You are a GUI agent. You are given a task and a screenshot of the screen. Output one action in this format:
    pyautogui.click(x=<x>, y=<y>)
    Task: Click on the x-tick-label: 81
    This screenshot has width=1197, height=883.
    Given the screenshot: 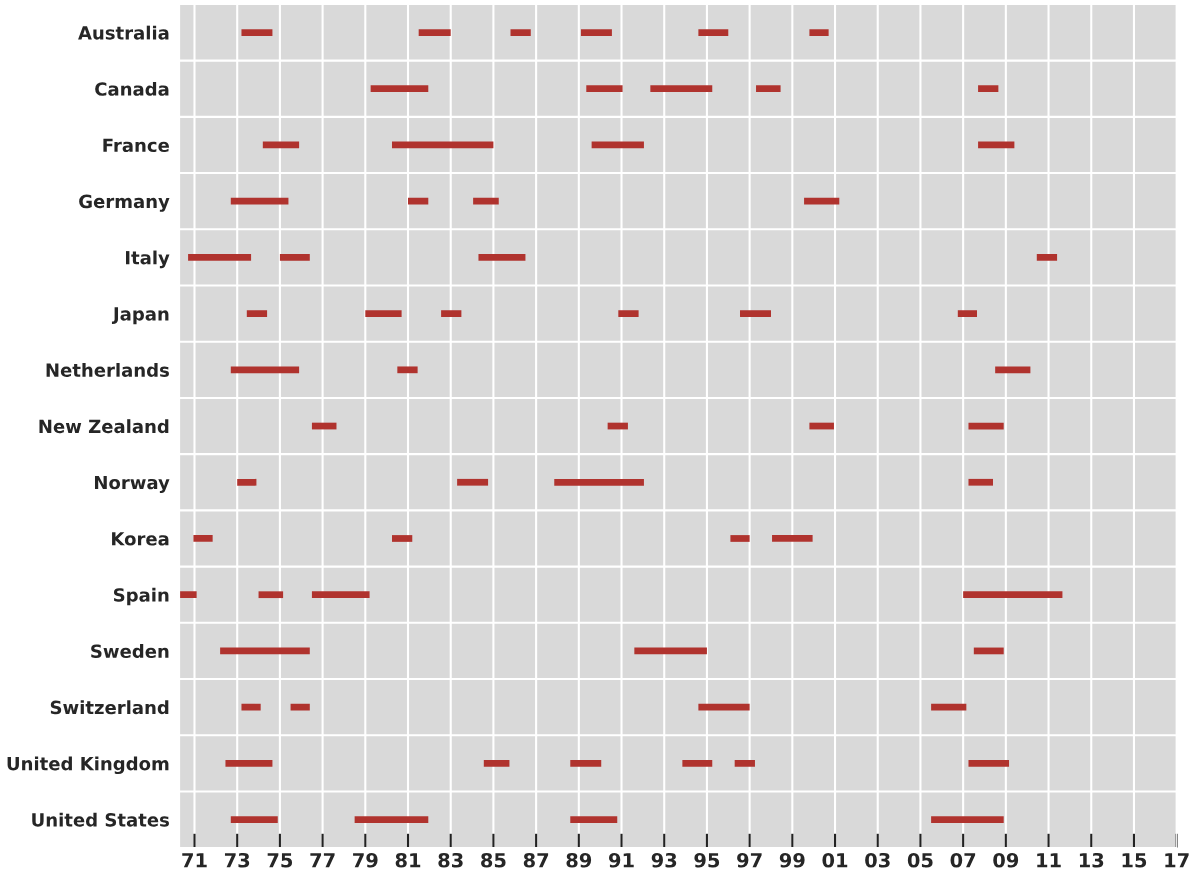 What is the action you would take?
    pyautogui.click(x=408, y=860)
    